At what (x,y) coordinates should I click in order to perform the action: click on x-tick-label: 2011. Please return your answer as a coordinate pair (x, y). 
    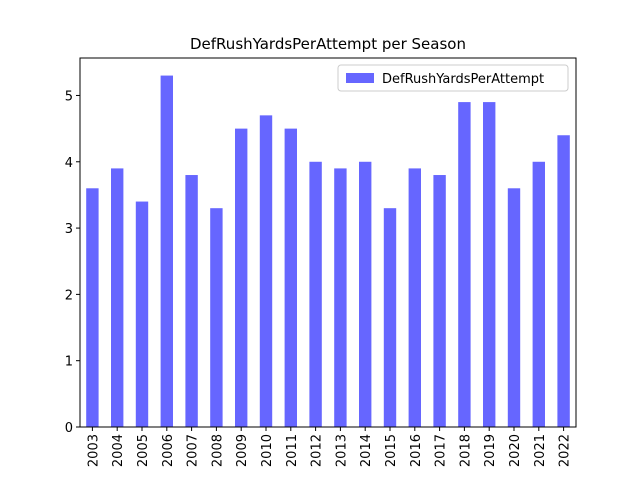
    Looking at the image, I should click on (292, 450).